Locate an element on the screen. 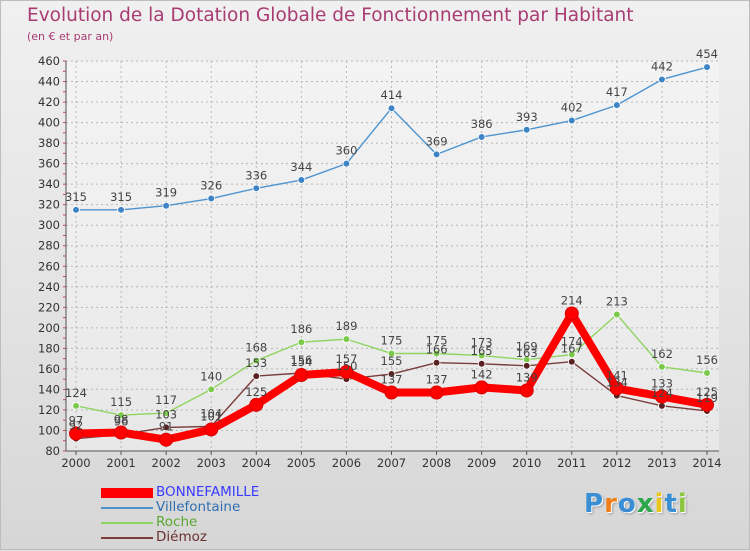 The height and width of the screenshot is (551, 750). legend-label: Villefontaine is located at coordinates (198, 507).